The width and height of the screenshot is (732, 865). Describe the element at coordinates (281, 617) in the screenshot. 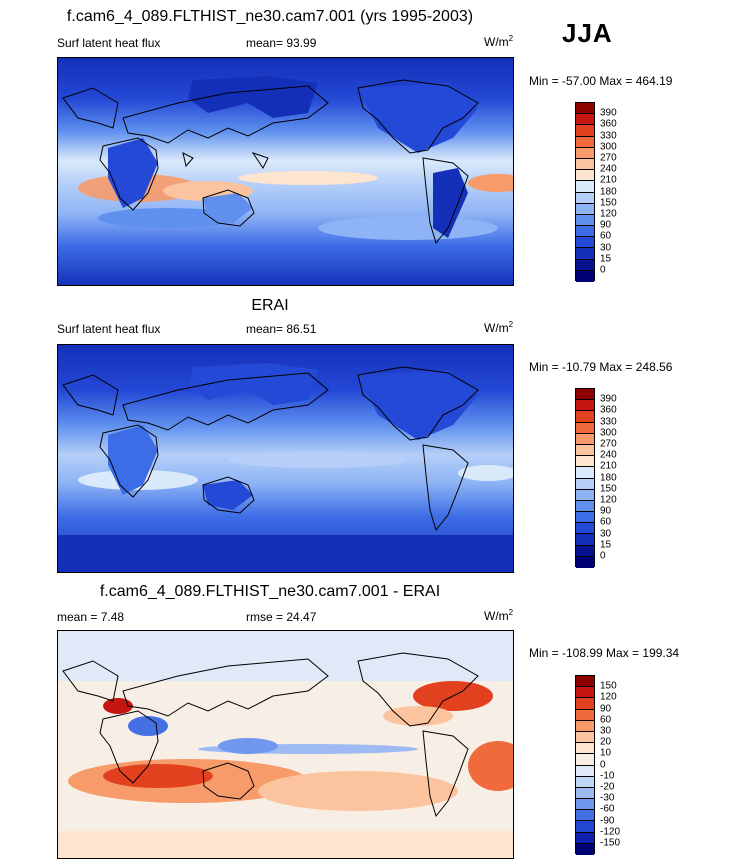

I see `panel-rmse-diff: rmse = 24.47` at that location.